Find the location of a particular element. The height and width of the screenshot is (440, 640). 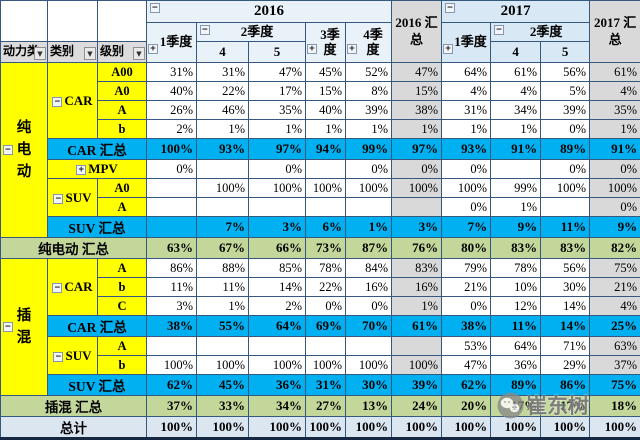

pivot-cell: 22% is located at coordinates (326, 287).